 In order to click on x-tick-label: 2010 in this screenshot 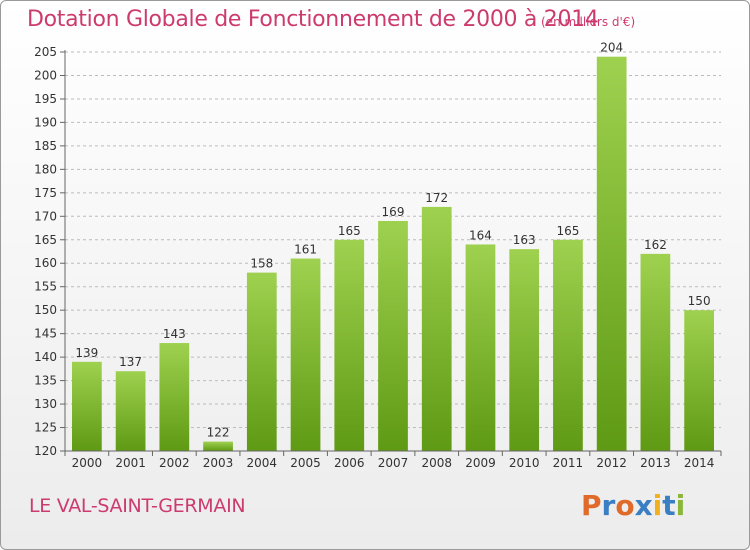, I will do `click(524, 463)`.